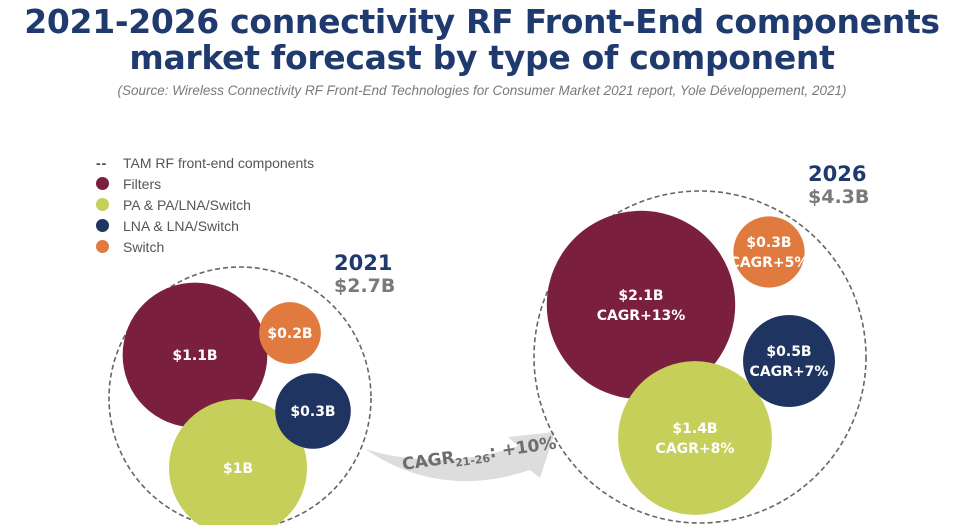 The height and width of the screenshot is (525, 964). I want to click on legend-item-lna: LNA & LNA/Switch, so click(205, 225).